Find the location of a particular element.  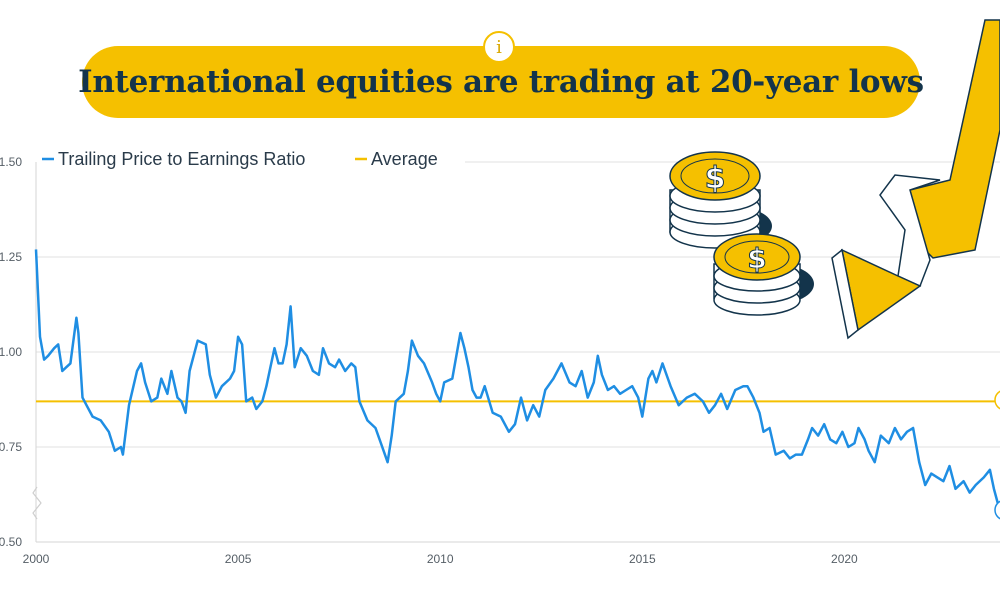

y-axis-ticks: 0.50 0.75 1.00 1.25 1.50 is located at coordinates (11, 352).